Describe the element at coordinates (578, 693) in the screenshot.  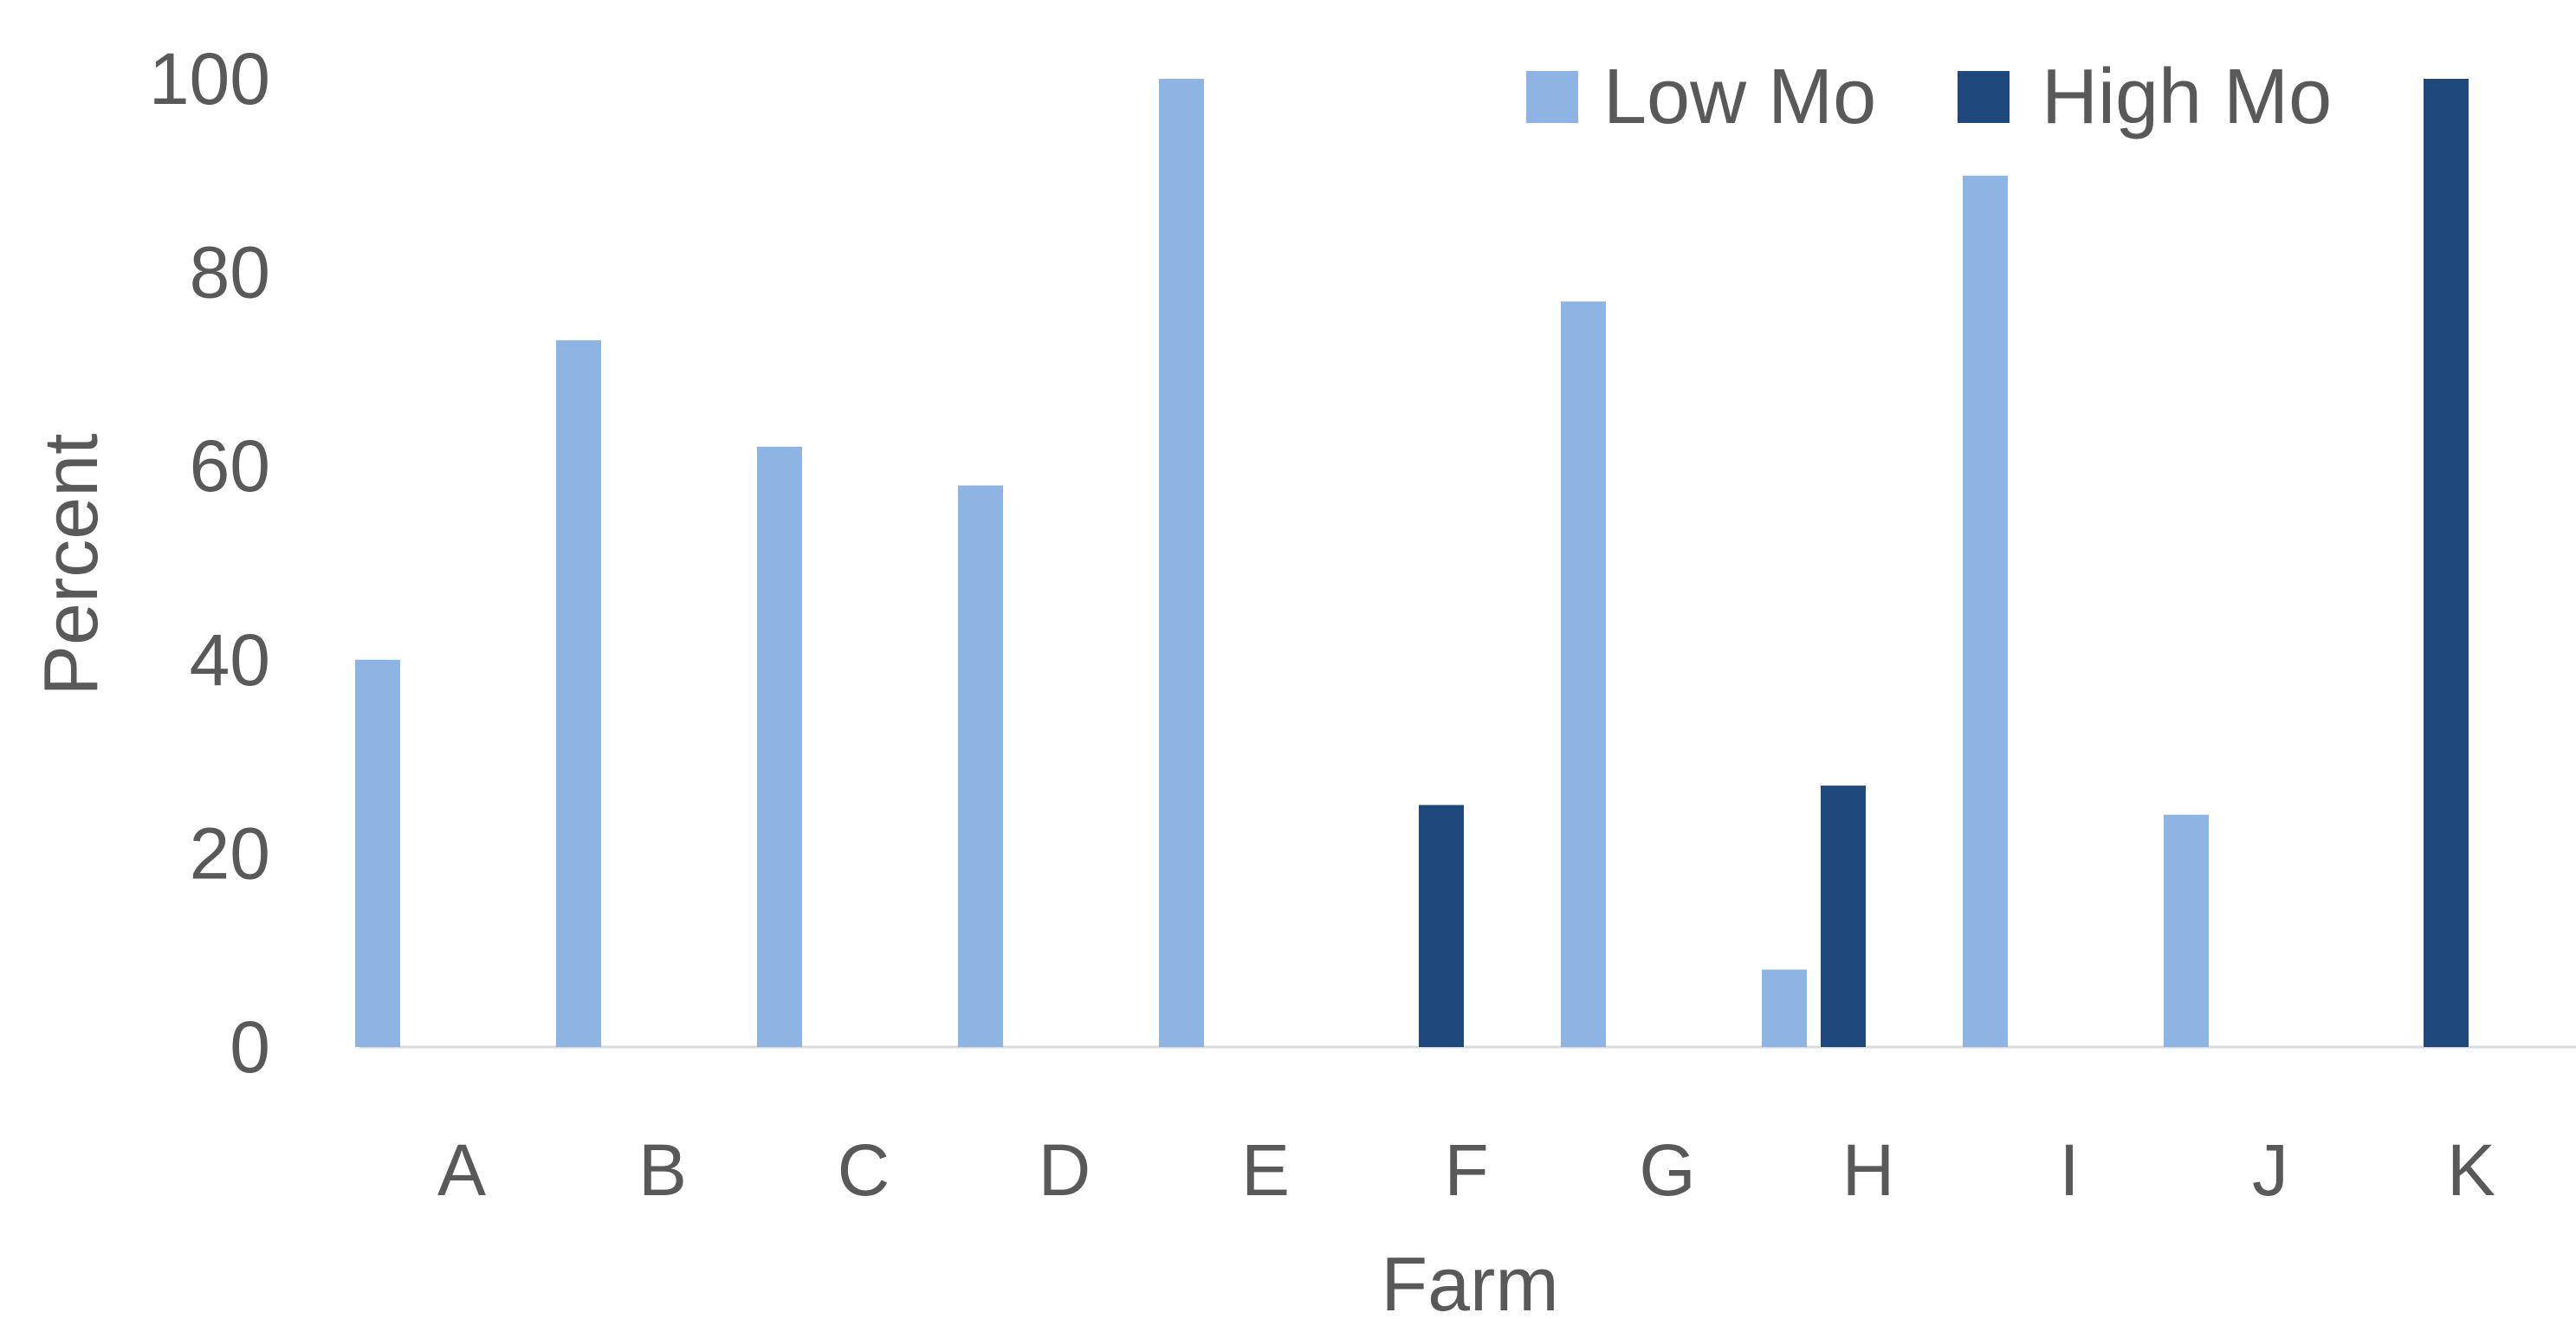
I see `bar-low-mo-b` at that location.